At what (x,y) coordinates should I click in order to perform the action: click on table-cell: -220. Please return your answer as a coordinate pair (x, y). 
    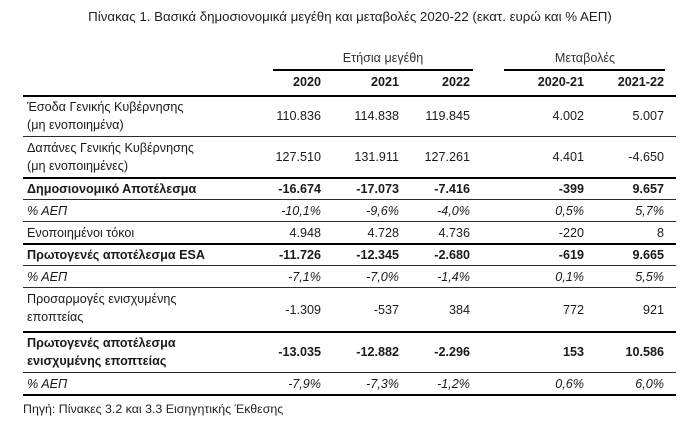
    Looking at the image, I should click on (571, 233).